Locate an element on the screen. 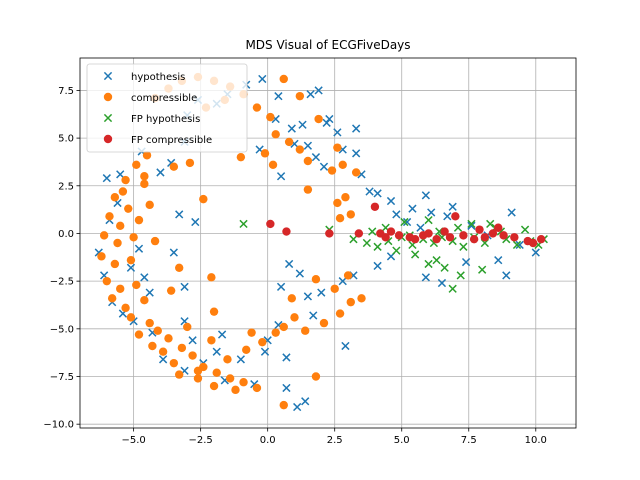 Image resolution: width=640 pixels, height=480 pixels. legend-label: hypothesis is located at coordinates (158, 77).